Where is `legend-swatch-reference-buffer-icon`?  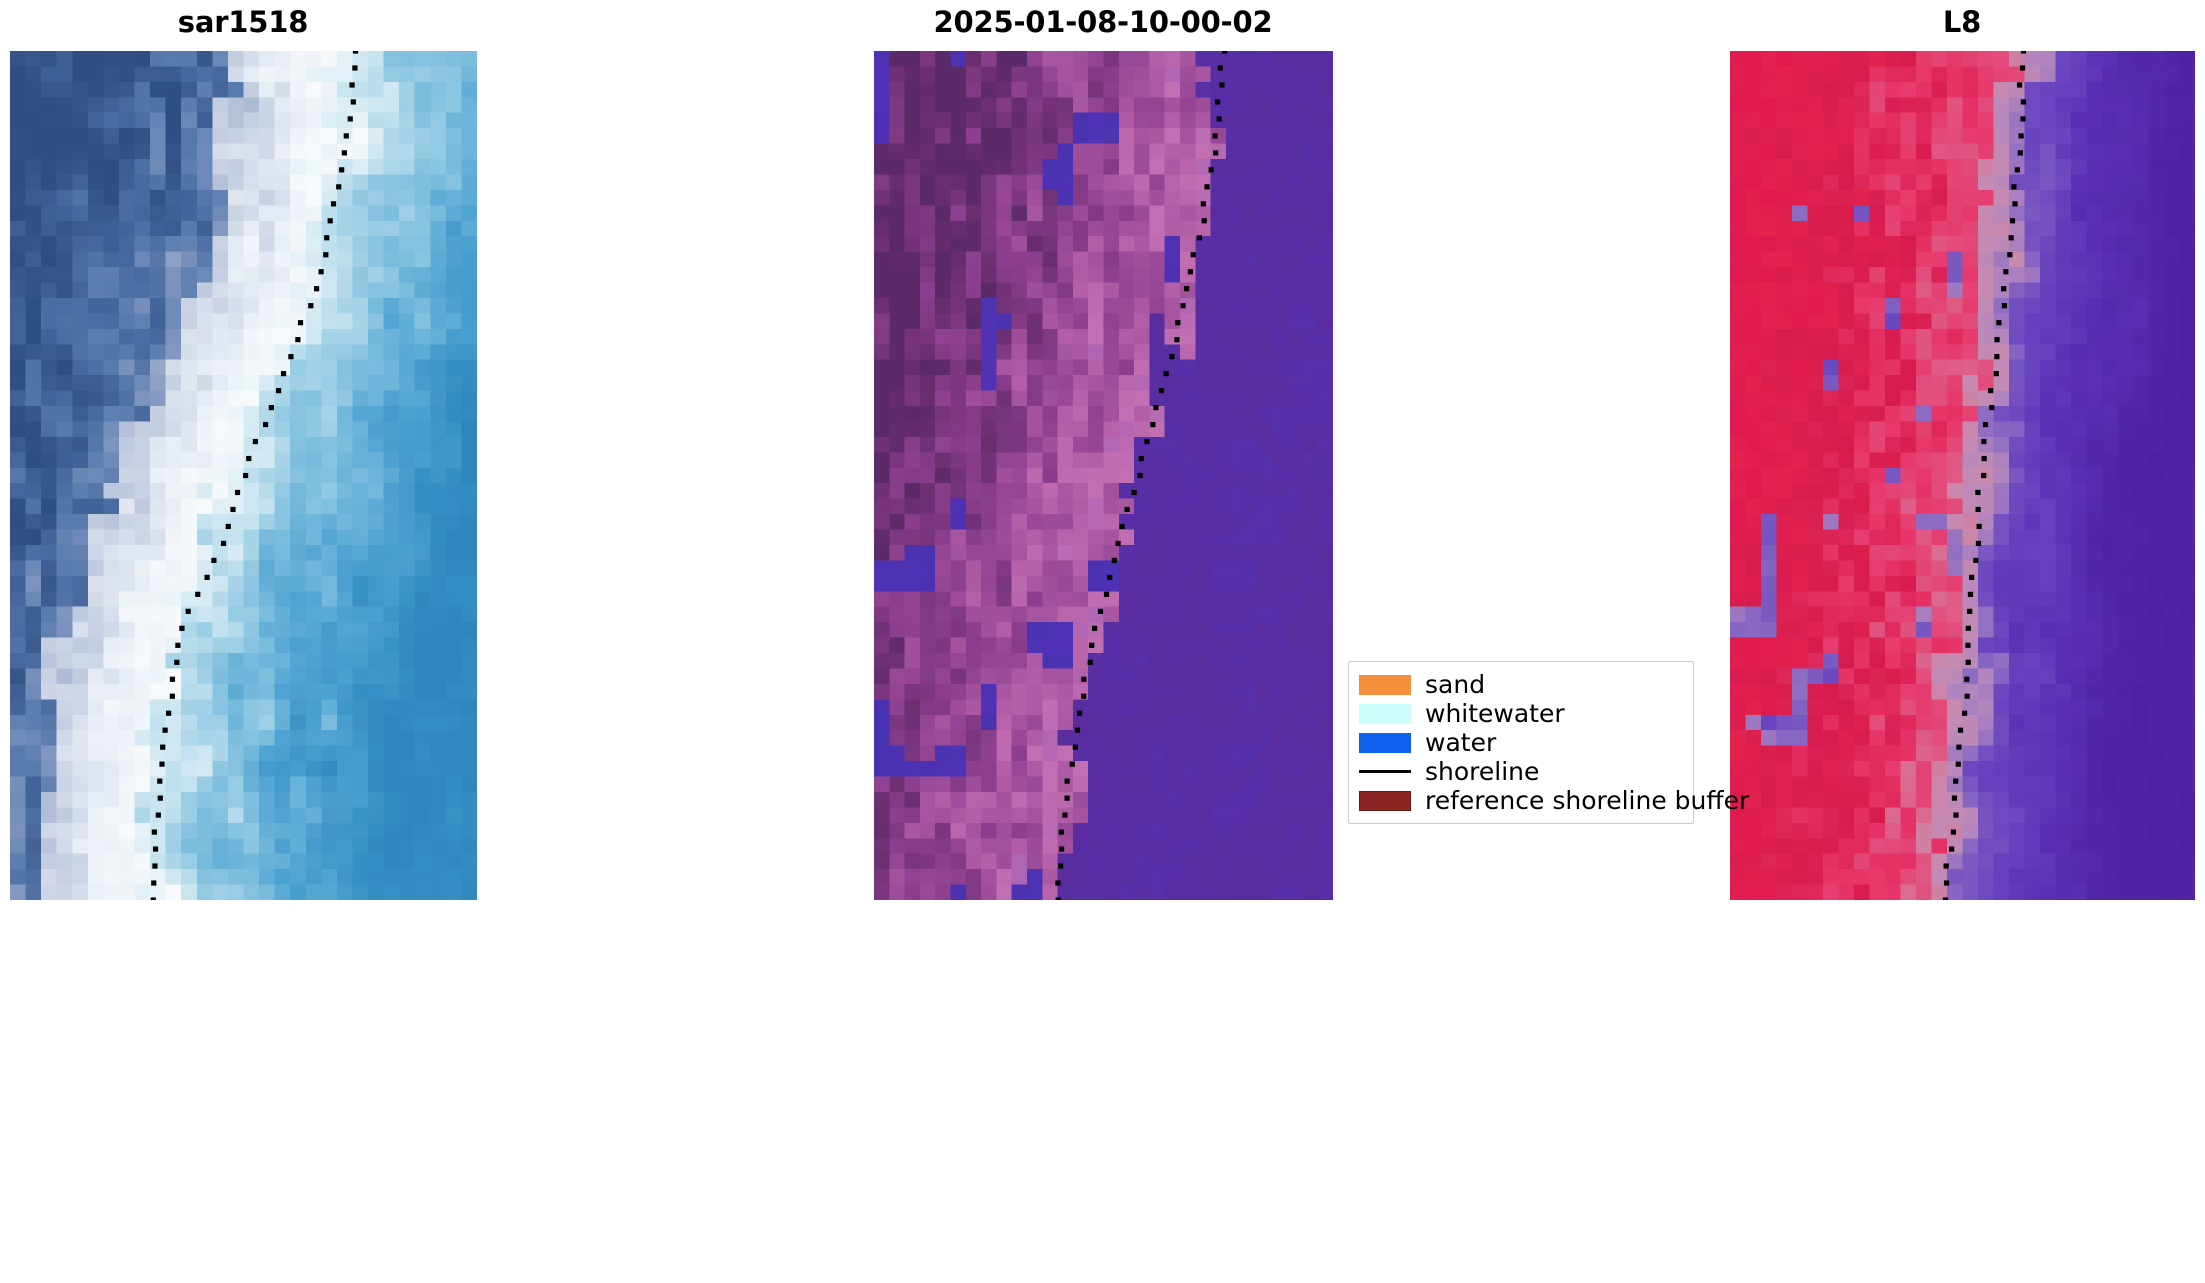 legend-swatch-reference-buffer-icon is located at coordinates (1385, 800).